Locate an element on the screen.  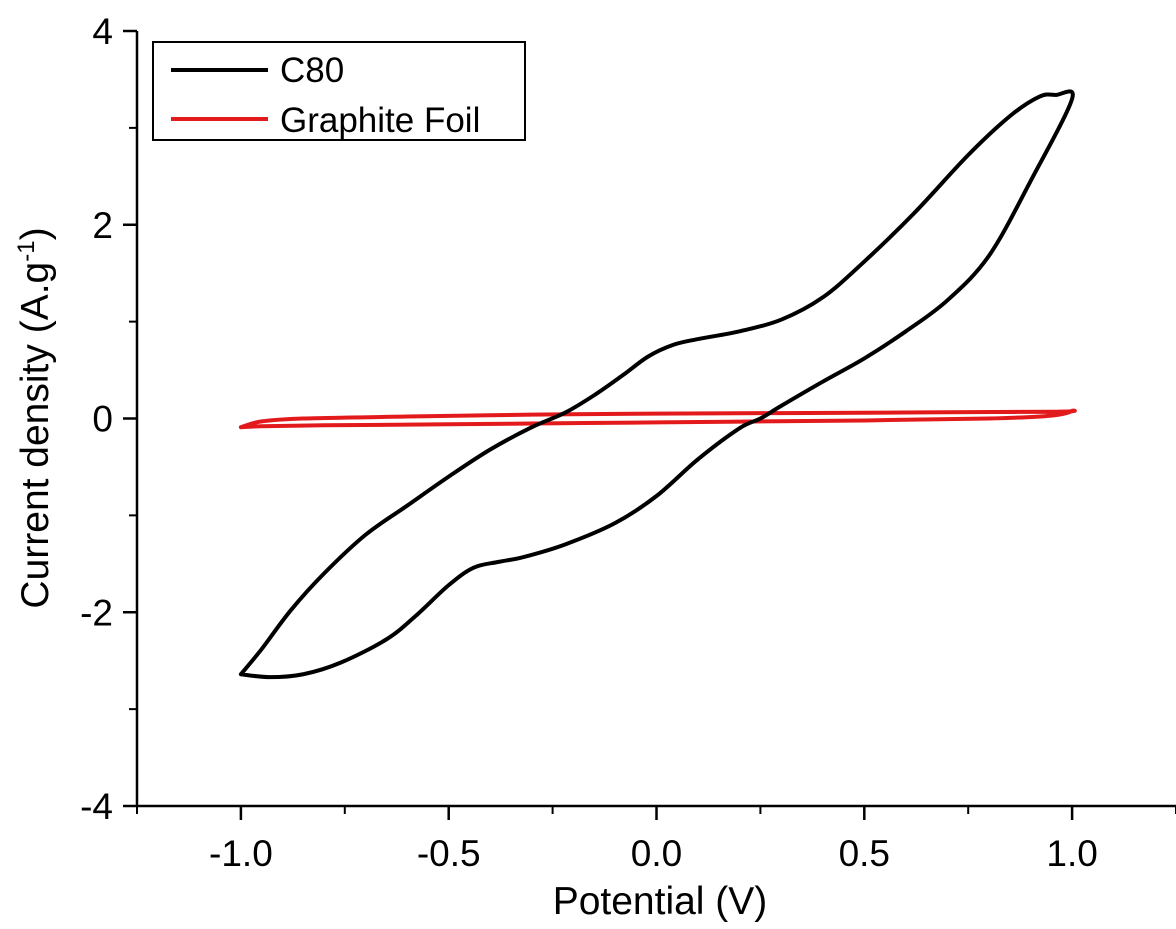
x-tick-label: -1.0 is located at coordinates (241, 853).